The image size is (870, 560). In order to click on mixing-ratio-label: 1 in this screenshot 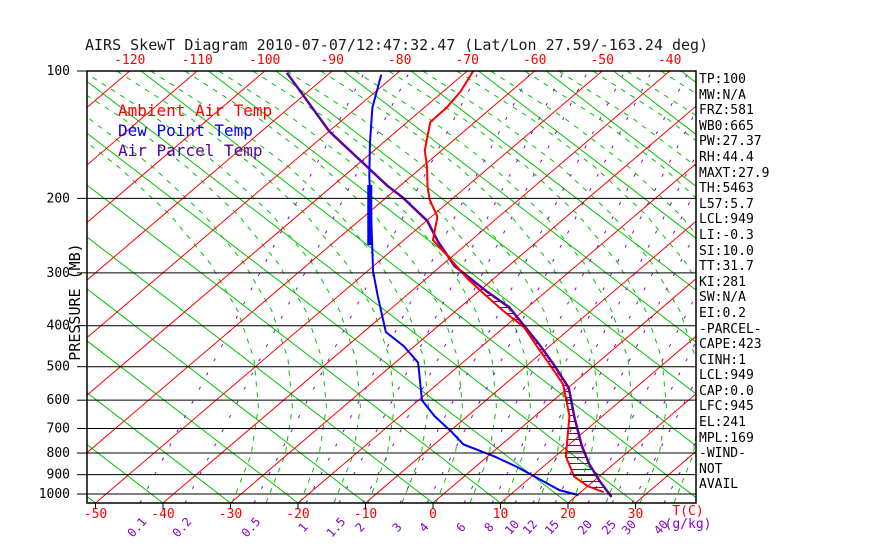, I will do `click(302, 527)`.